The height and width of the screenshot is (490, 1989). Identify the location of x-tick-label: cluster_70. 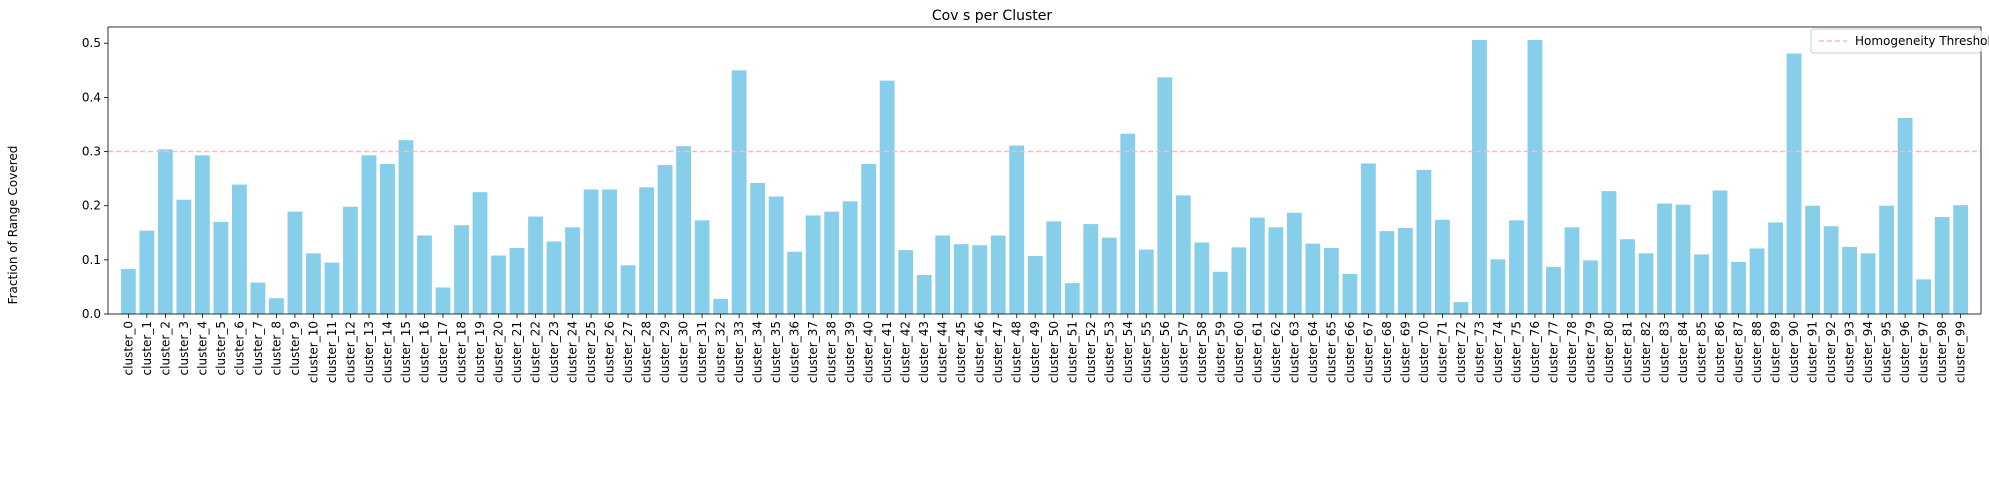
(1424, 352).